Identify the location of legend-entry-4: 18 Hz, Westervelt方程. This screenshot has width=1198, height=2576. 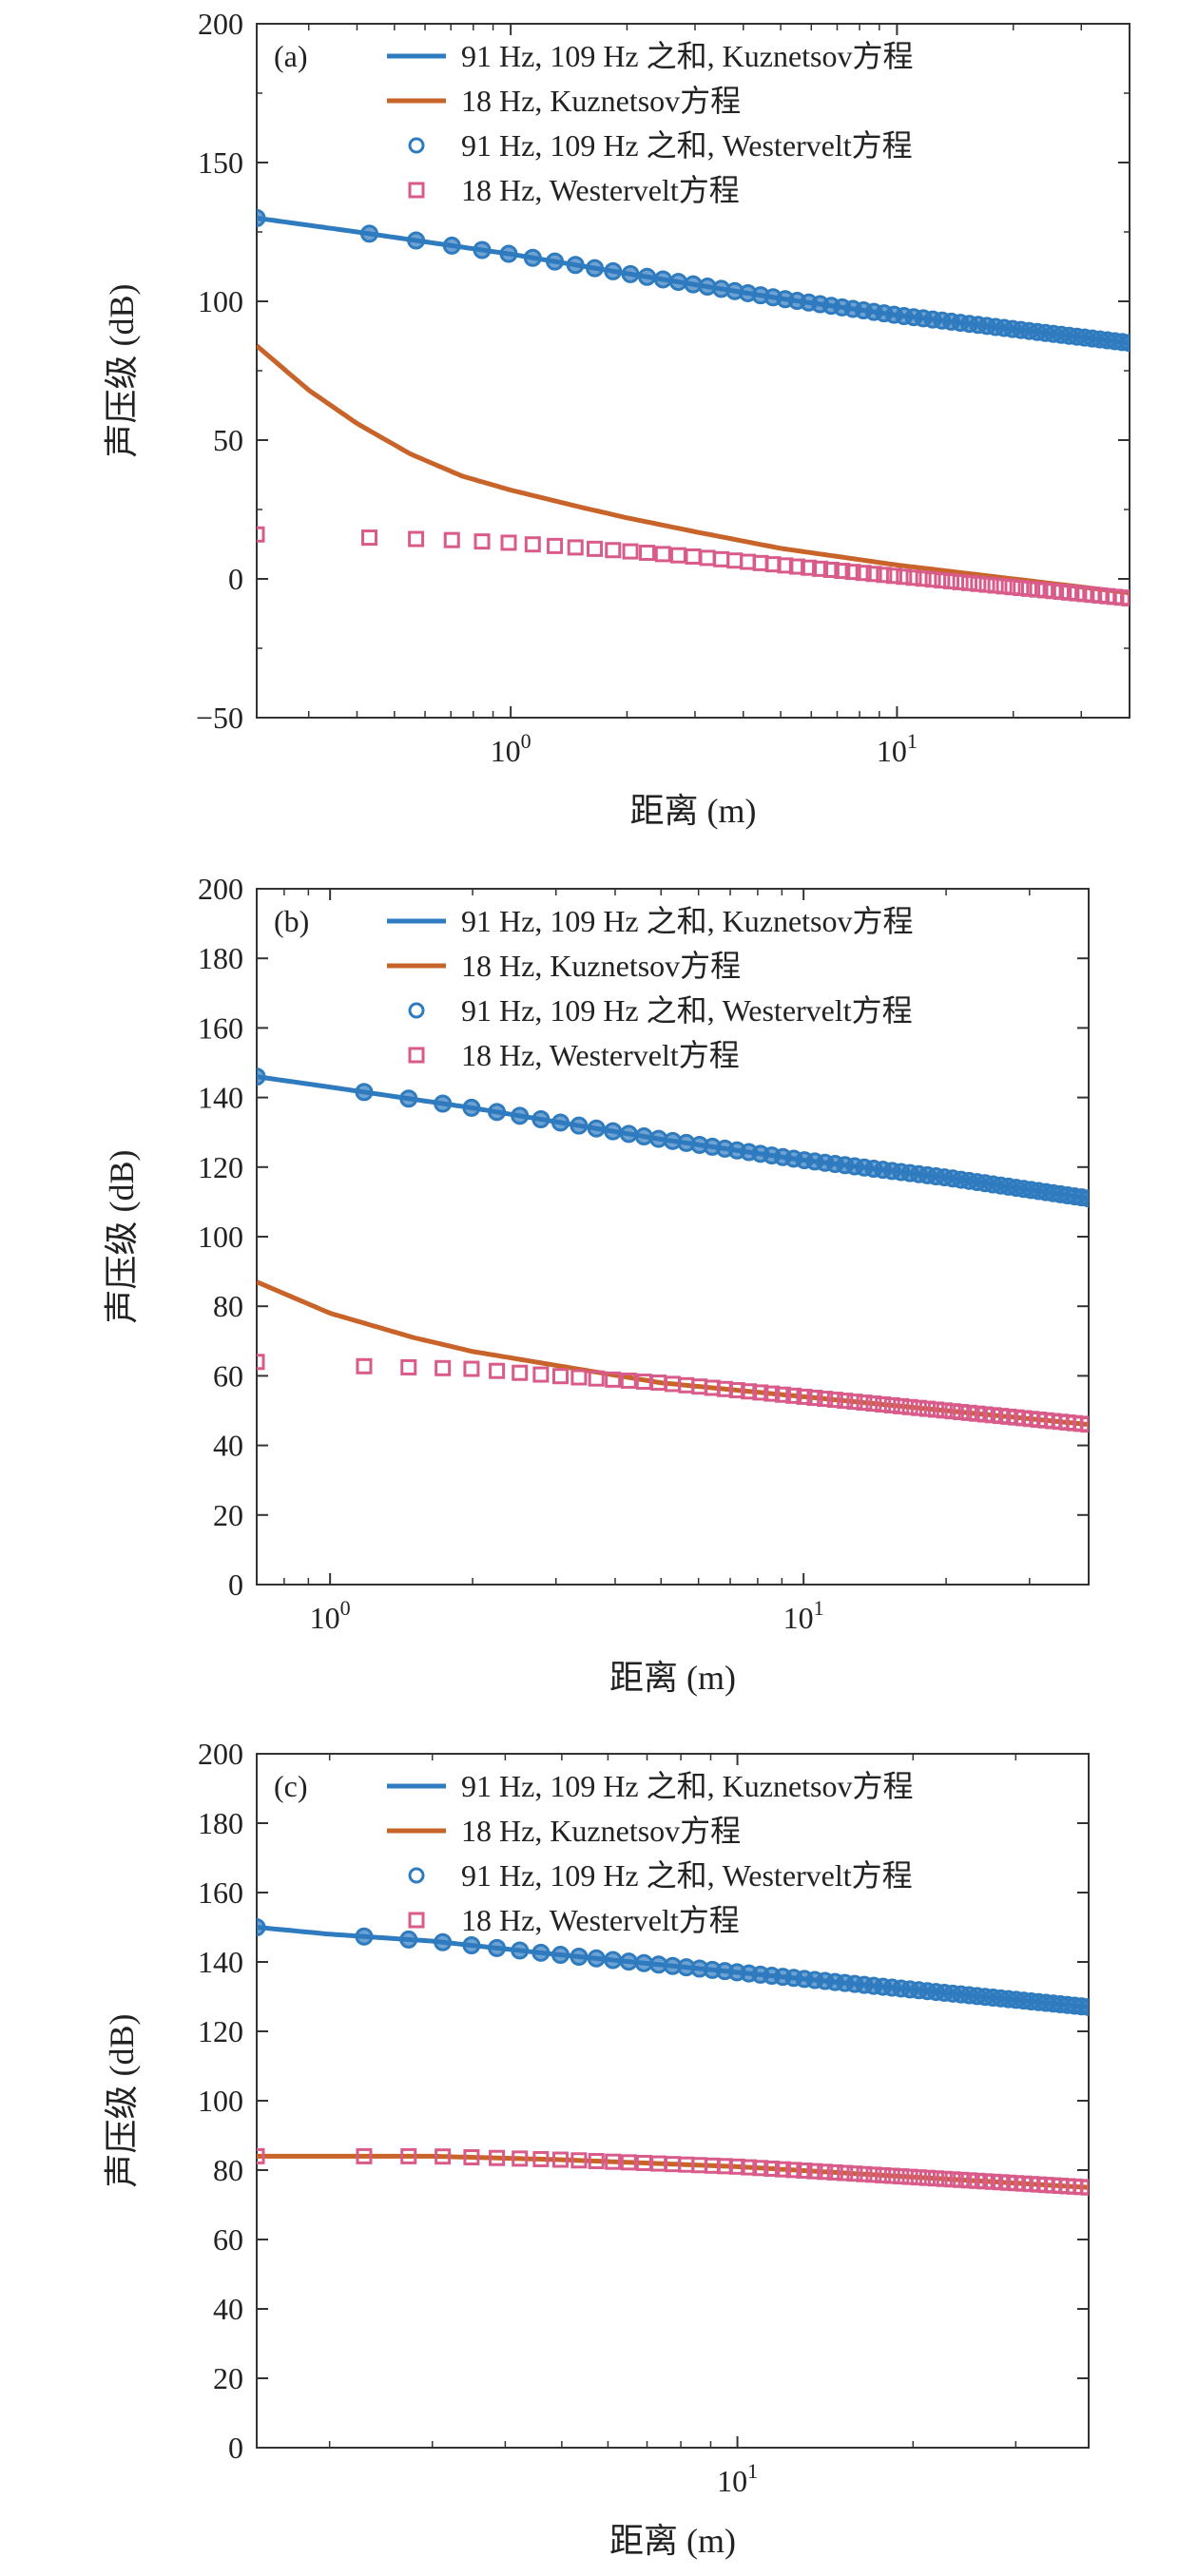
(600, 1055).